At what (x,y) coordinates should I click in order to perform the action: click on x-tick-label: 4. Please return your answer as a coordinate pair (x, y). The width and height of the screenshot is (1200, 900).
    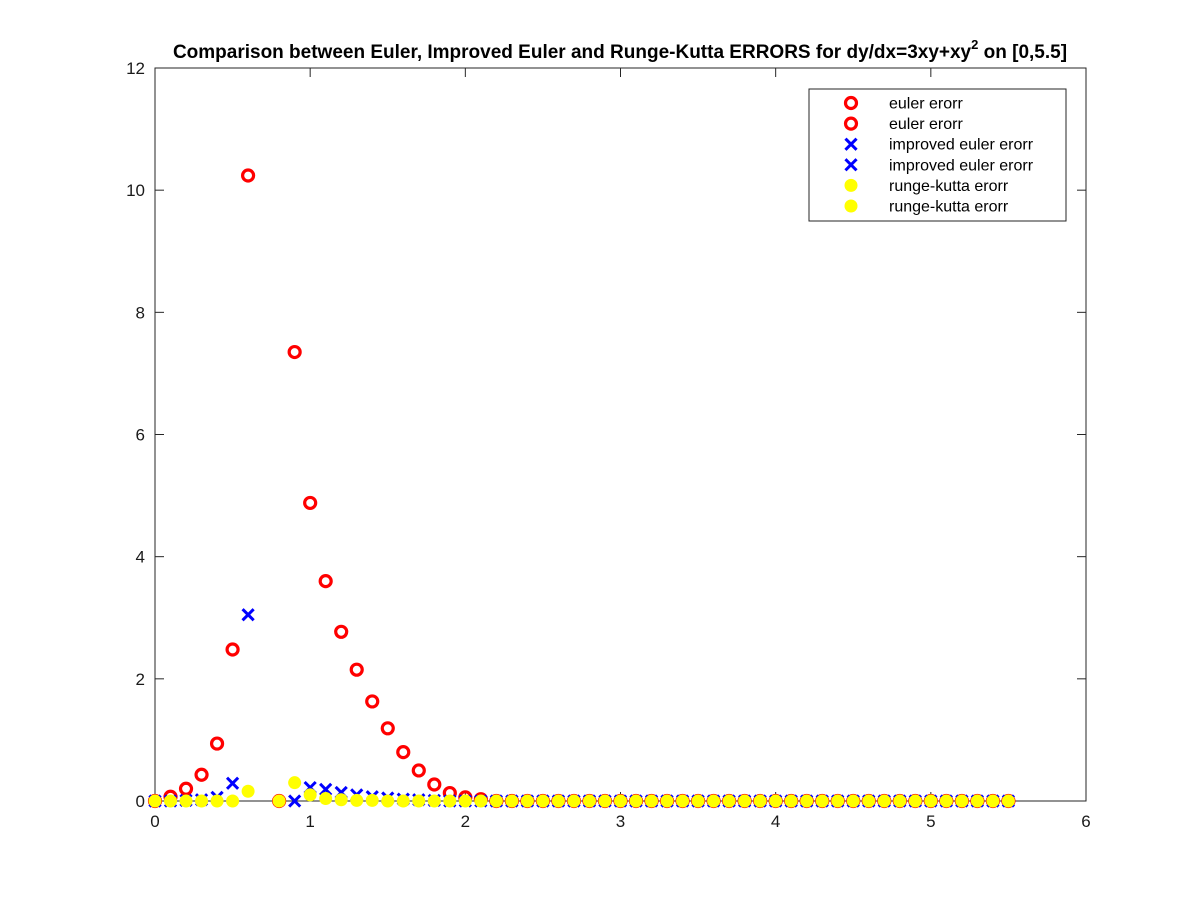
    Looking at the image, I should click on (775, 821).